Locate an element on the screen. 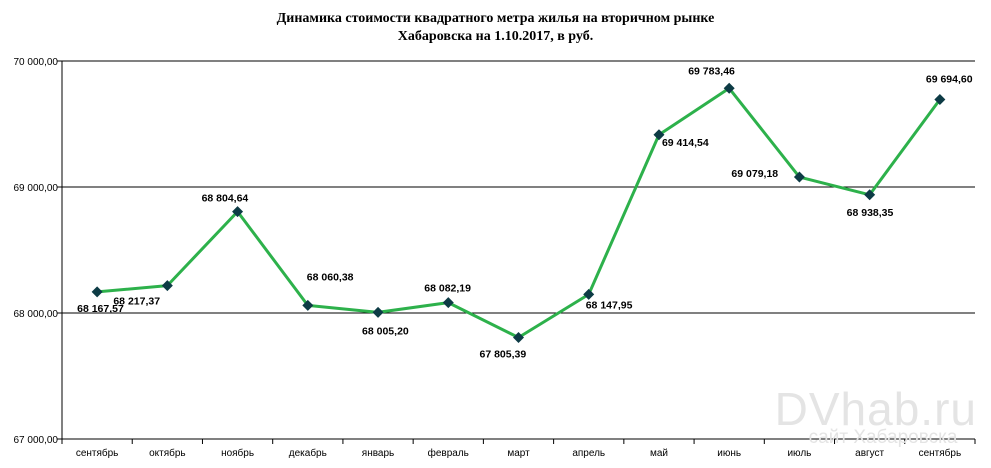 The image size is (991, 468). x-tick-label: октябрь is located at coordinates (167, 453).